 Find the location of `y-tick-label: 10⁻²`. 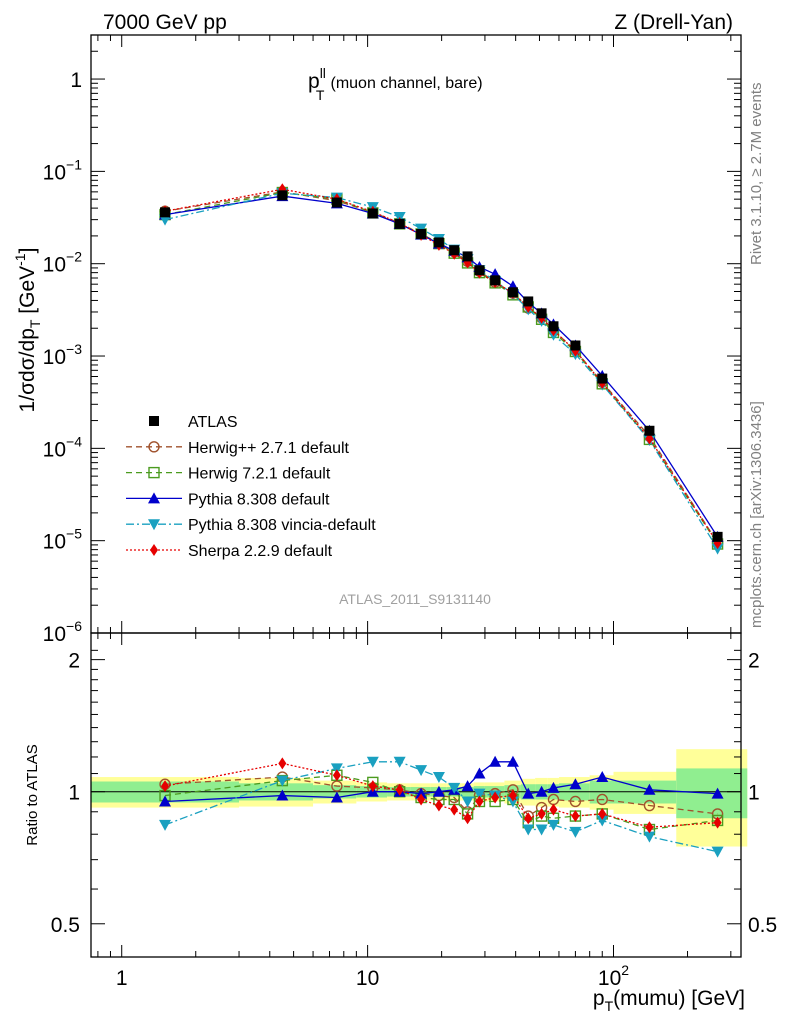

y-tick-label: 10⁻² is located at coordinates (63, 263).